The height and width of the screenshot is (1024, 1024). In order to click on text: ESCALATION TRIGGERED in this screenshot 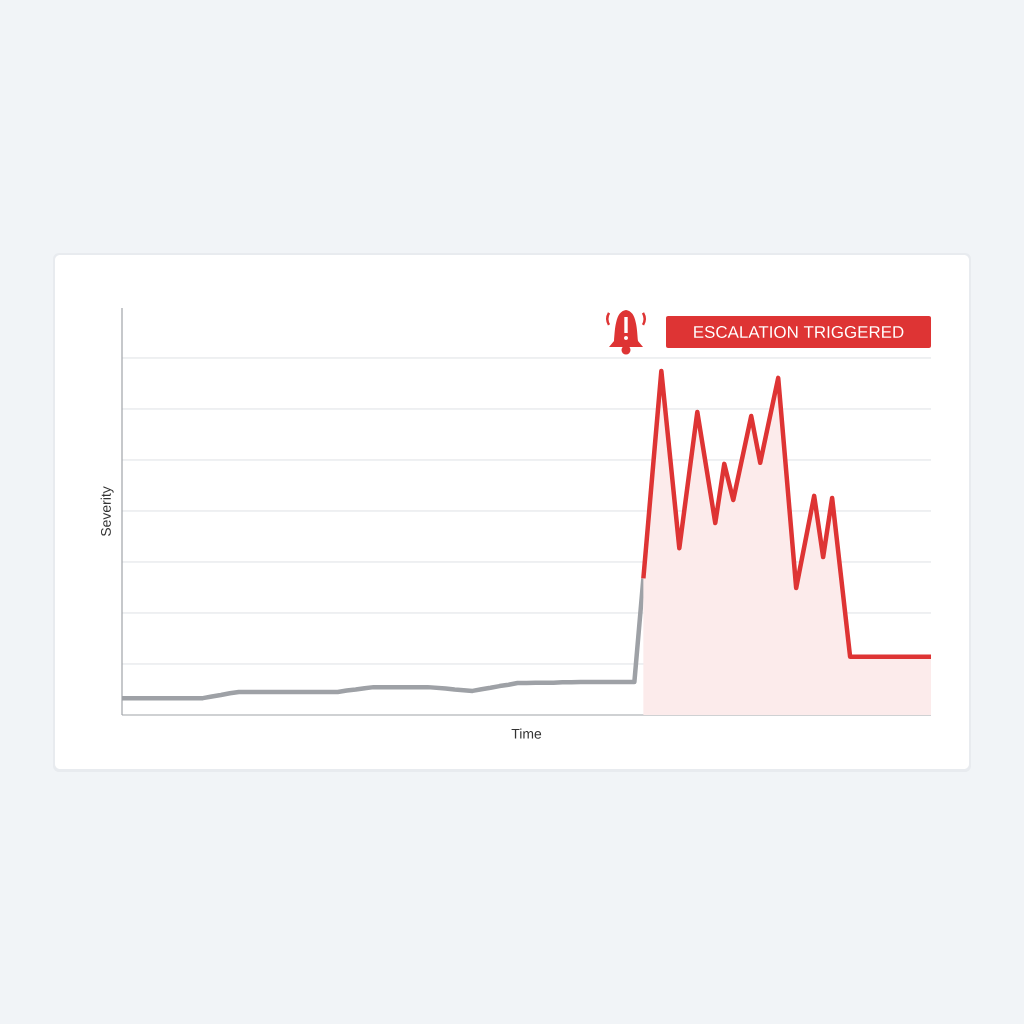, I will do `click(799, 331)`.